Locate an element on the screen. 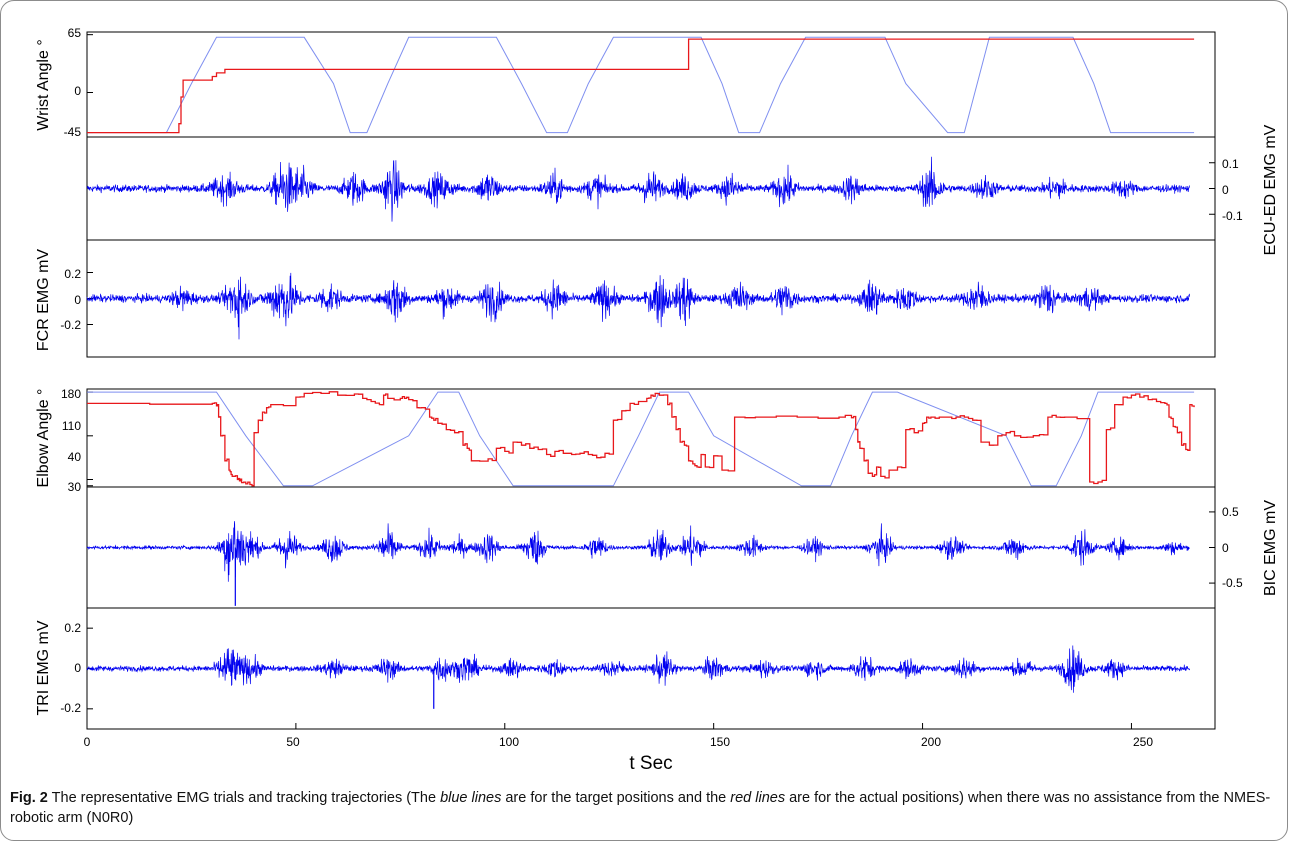 The height and width of the screenshot is (843, 1290). fcr-ytick-minus0.2: -0.2 is located at coordinates (70, 325).